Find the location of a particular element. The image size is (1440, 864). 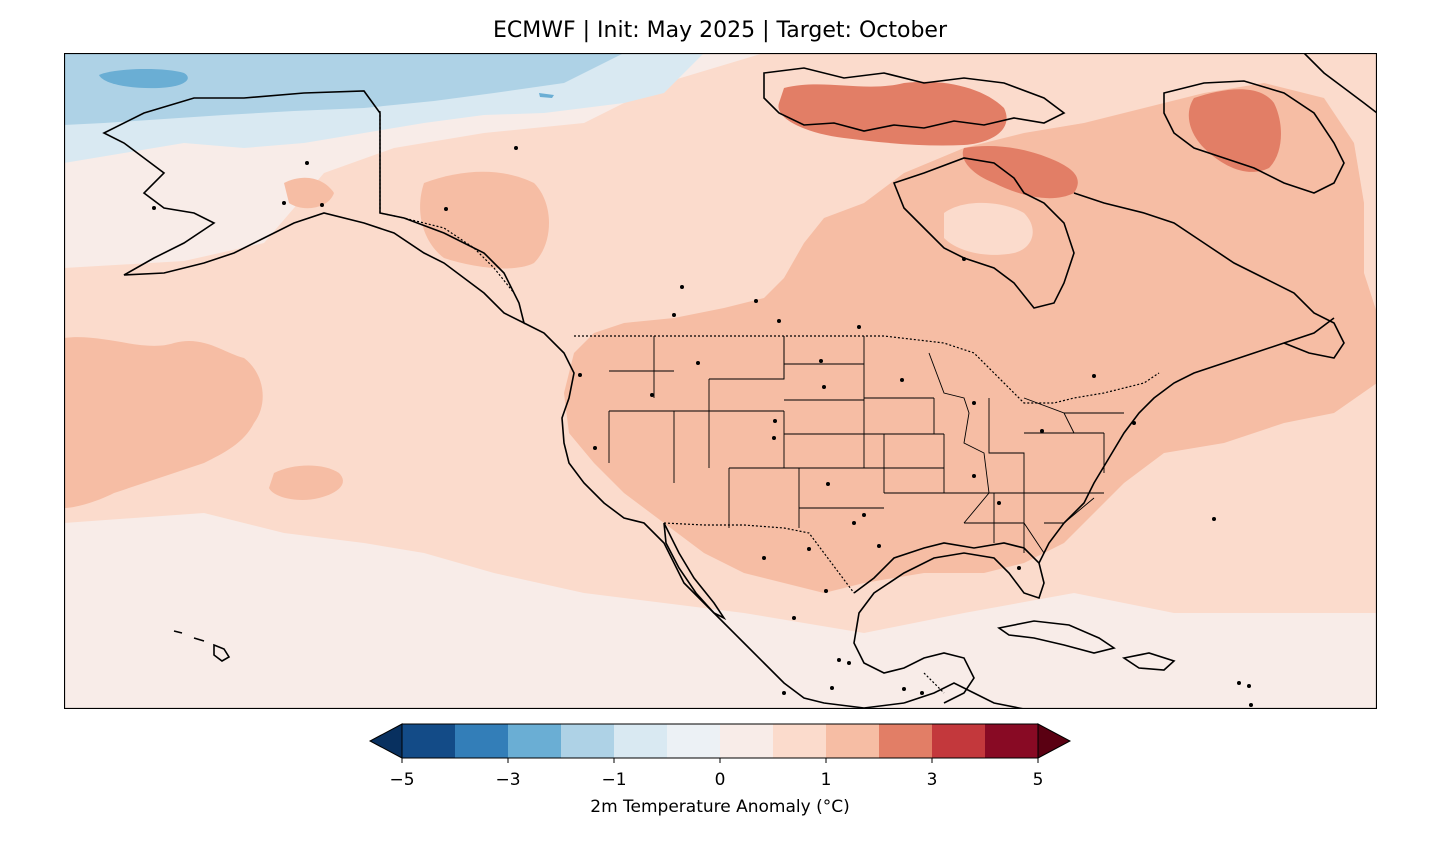

coastline-alaska is located at coordinates (314, 207).